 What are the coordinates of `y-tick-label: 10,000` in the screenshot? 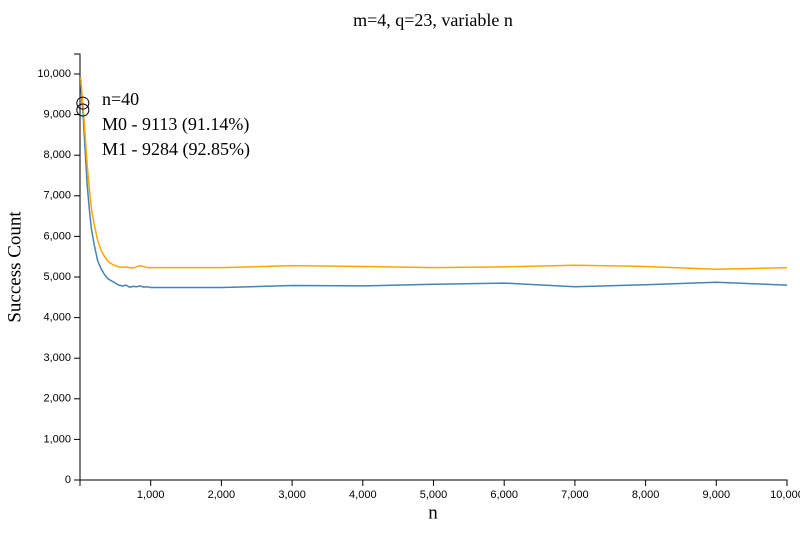 It's located at (54, 74).